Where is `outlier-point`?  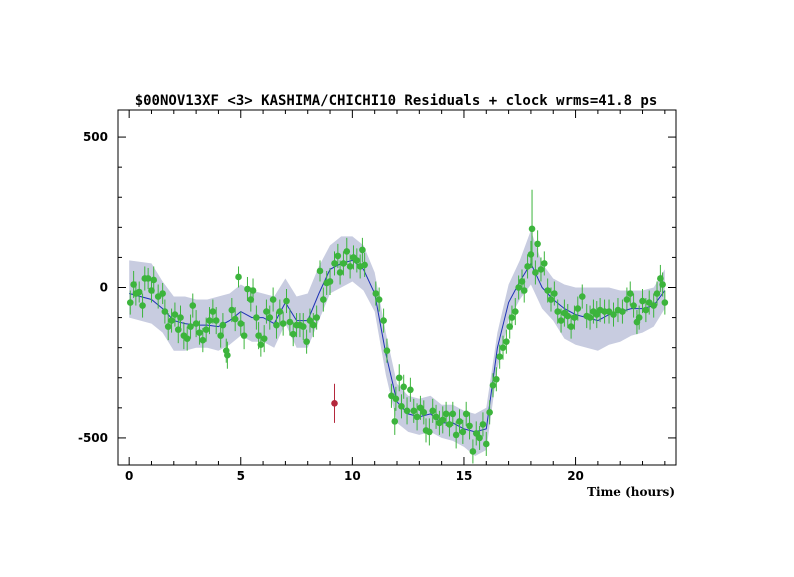
outlier-point is located at coordinates (334, 403).